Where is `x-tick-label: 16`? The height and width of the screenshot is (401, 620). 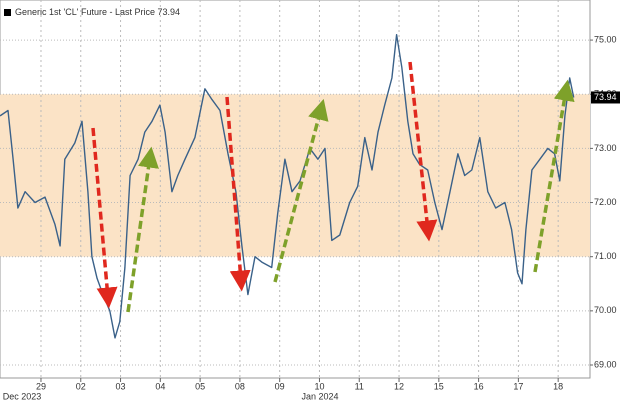 x-tick-label: 16 is located at coordinates (479, 386).